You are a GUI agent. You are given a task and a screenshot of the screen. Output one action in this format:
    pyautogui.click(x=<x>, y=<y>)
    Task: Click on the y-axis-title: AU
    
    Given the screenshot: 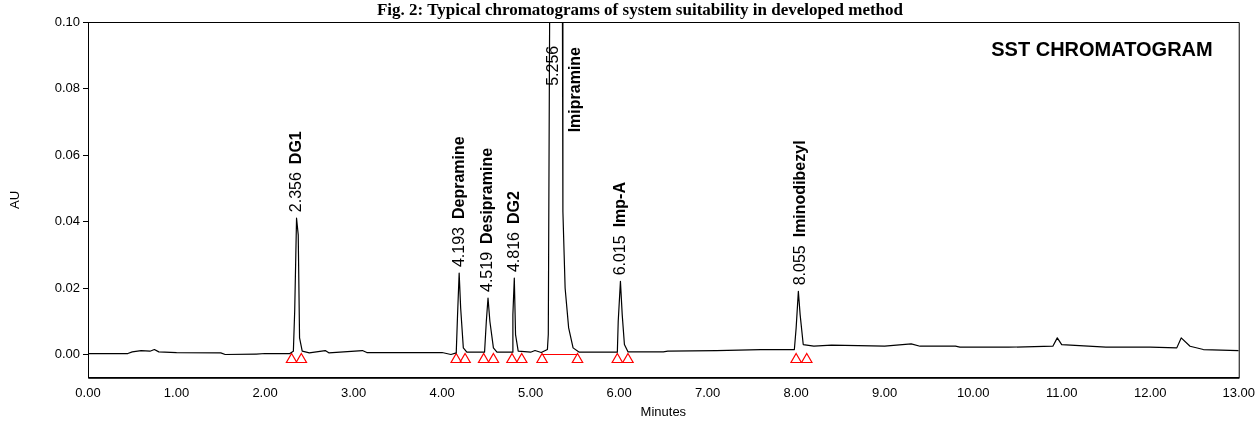 What is the action you would take?
    pyautogui.click(x=15, y=199)
    